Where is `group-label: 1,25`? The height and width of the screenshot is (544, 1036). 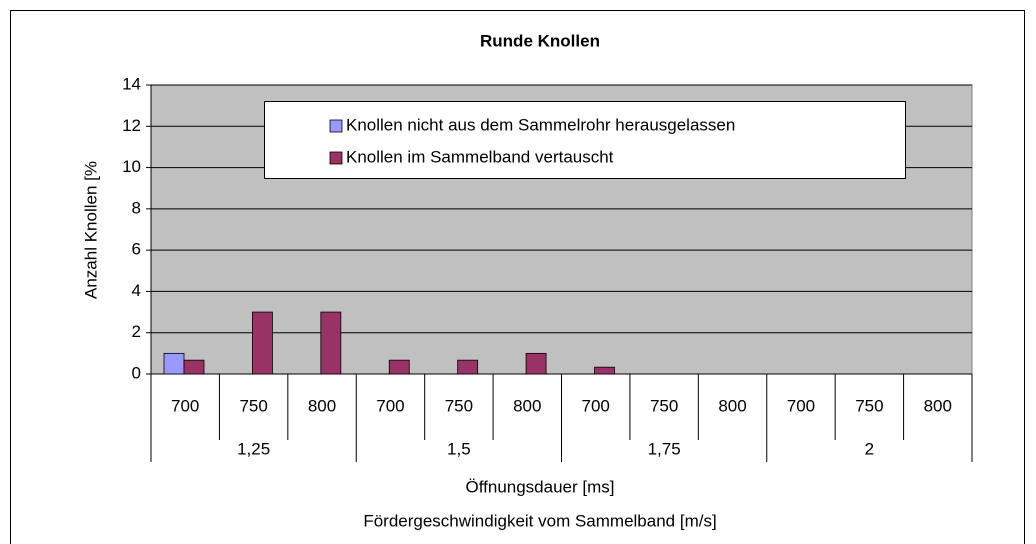 group-label: 1,25 is located at coordinates (253, 448).